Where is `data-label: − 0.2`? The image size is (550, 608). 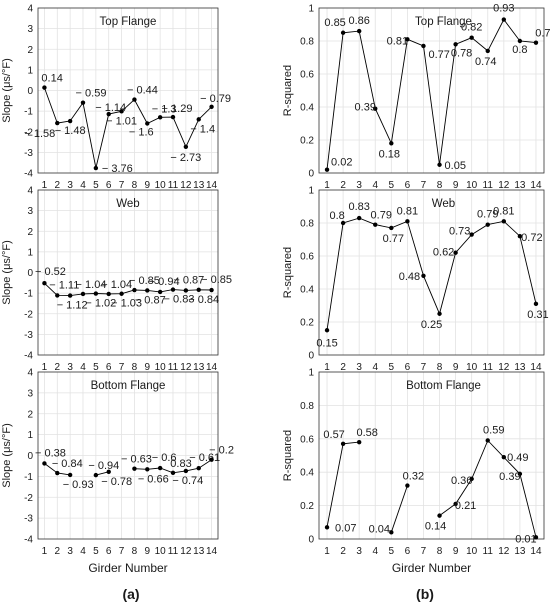 data-label: − 0.2 is located at coordinates (221, 451).